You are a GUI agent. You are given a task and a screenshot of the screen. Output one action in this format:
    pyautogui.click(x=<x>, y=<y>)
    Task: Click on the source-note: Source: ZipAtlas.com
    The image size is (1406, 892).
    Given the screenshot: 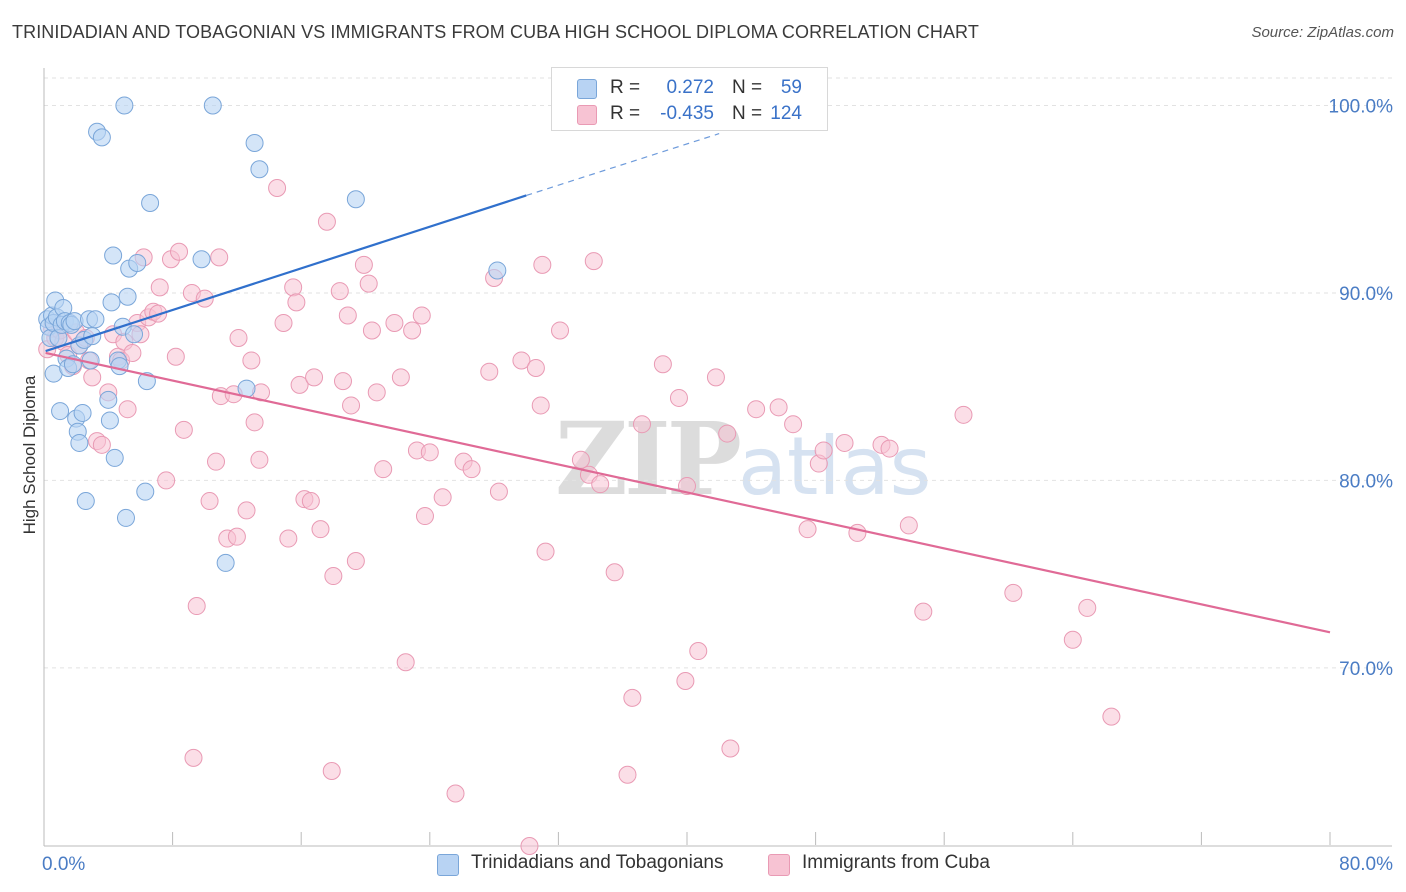 What is the action you would take?
    pyautogui.click(x=1322, y=32)
    